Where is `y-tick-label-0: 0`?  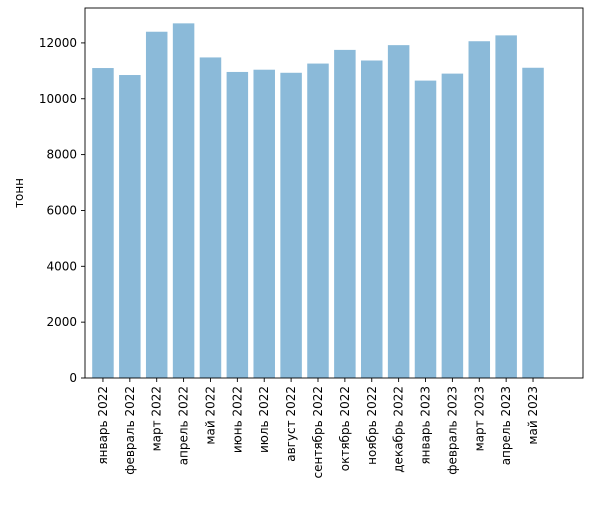
y-tick-label-0: 0 is located at coordinates (73, 378).